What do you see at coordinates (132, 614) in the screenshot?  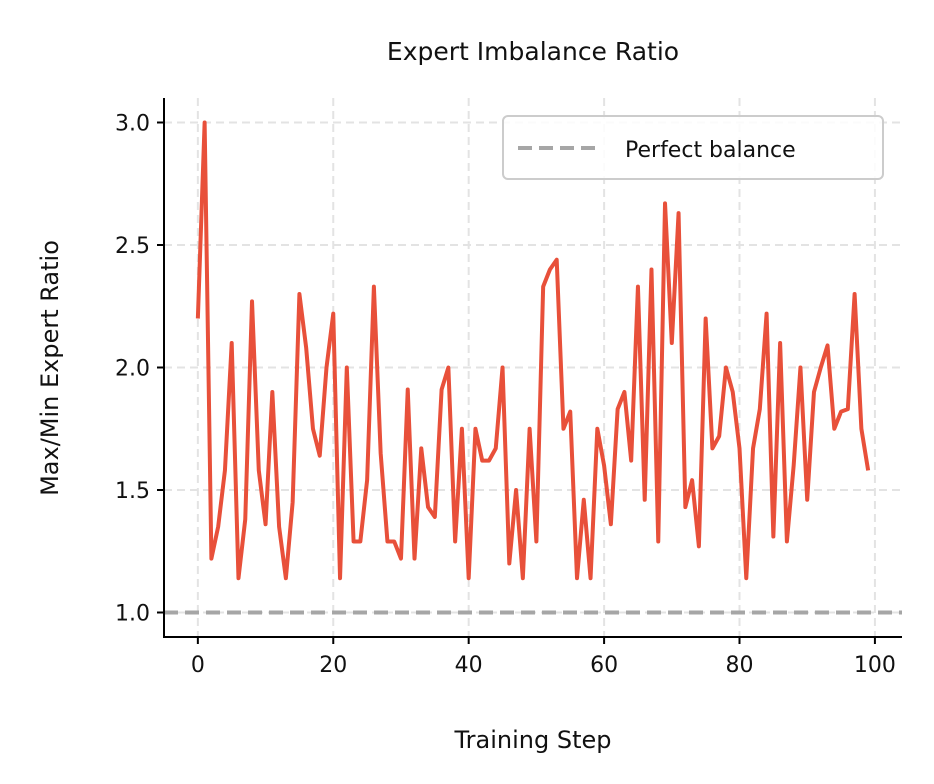 I see `y-tick-label: 1.0` at bounding box center [132, 614].